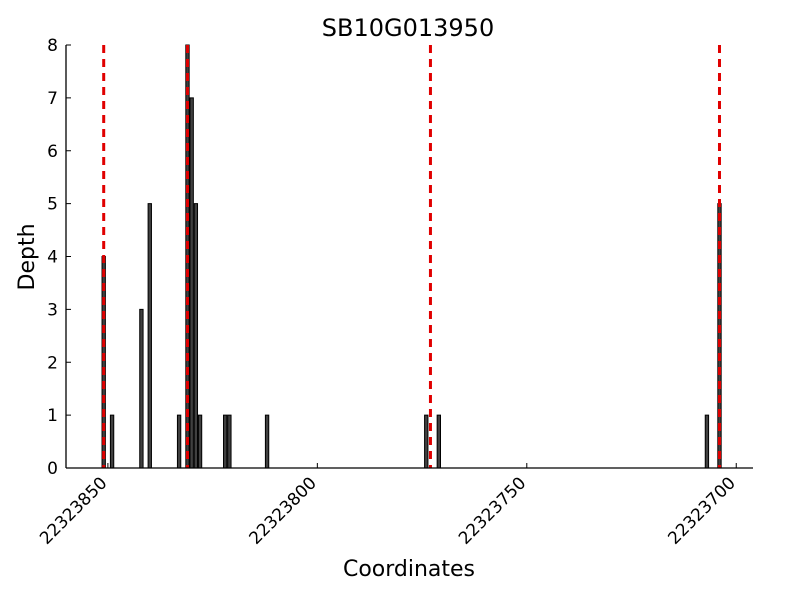 The image size is (800, 600). I want to click on x-tick-label-22323750: 22323750, so click(492, 510).